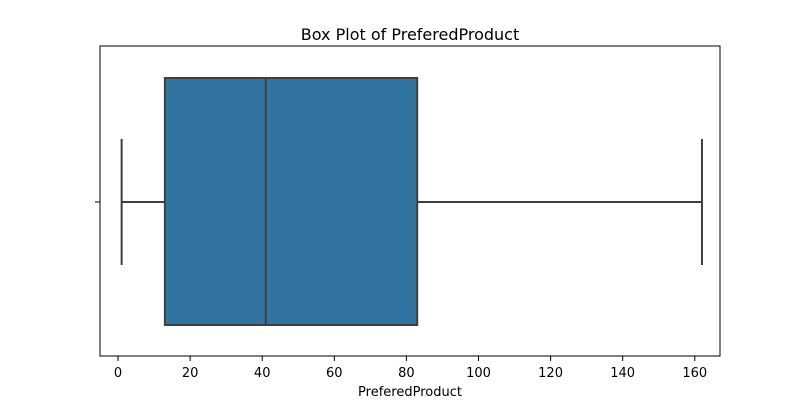 Image resolution: width=800 pixels, height=400 pixels. What do you see at coordinates (478, 373) in the screenshot?
I see `x-tick-label: 100` at bounding box center [478, 373].